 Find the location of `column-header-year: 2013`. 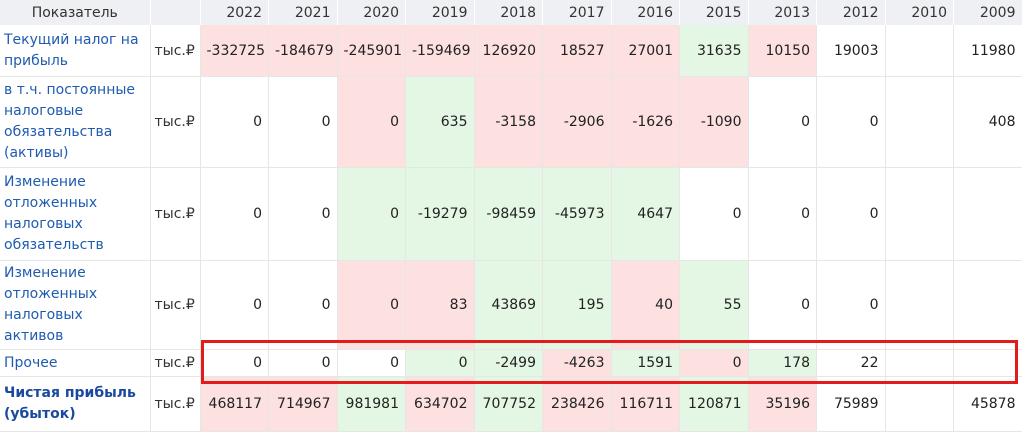

column-header-year: 2013 is located at coordinates (782, 12).